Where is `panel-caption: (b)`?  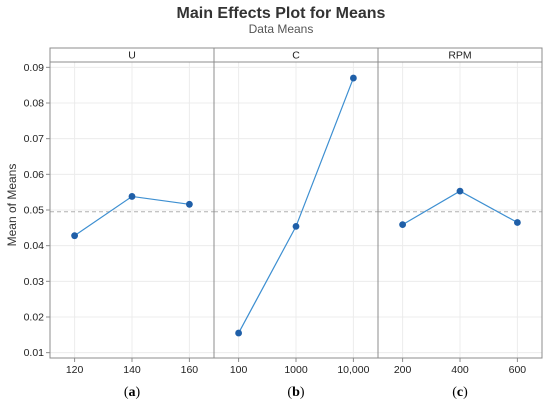
panel-caption: (b) is located at coordinates (295, 392).